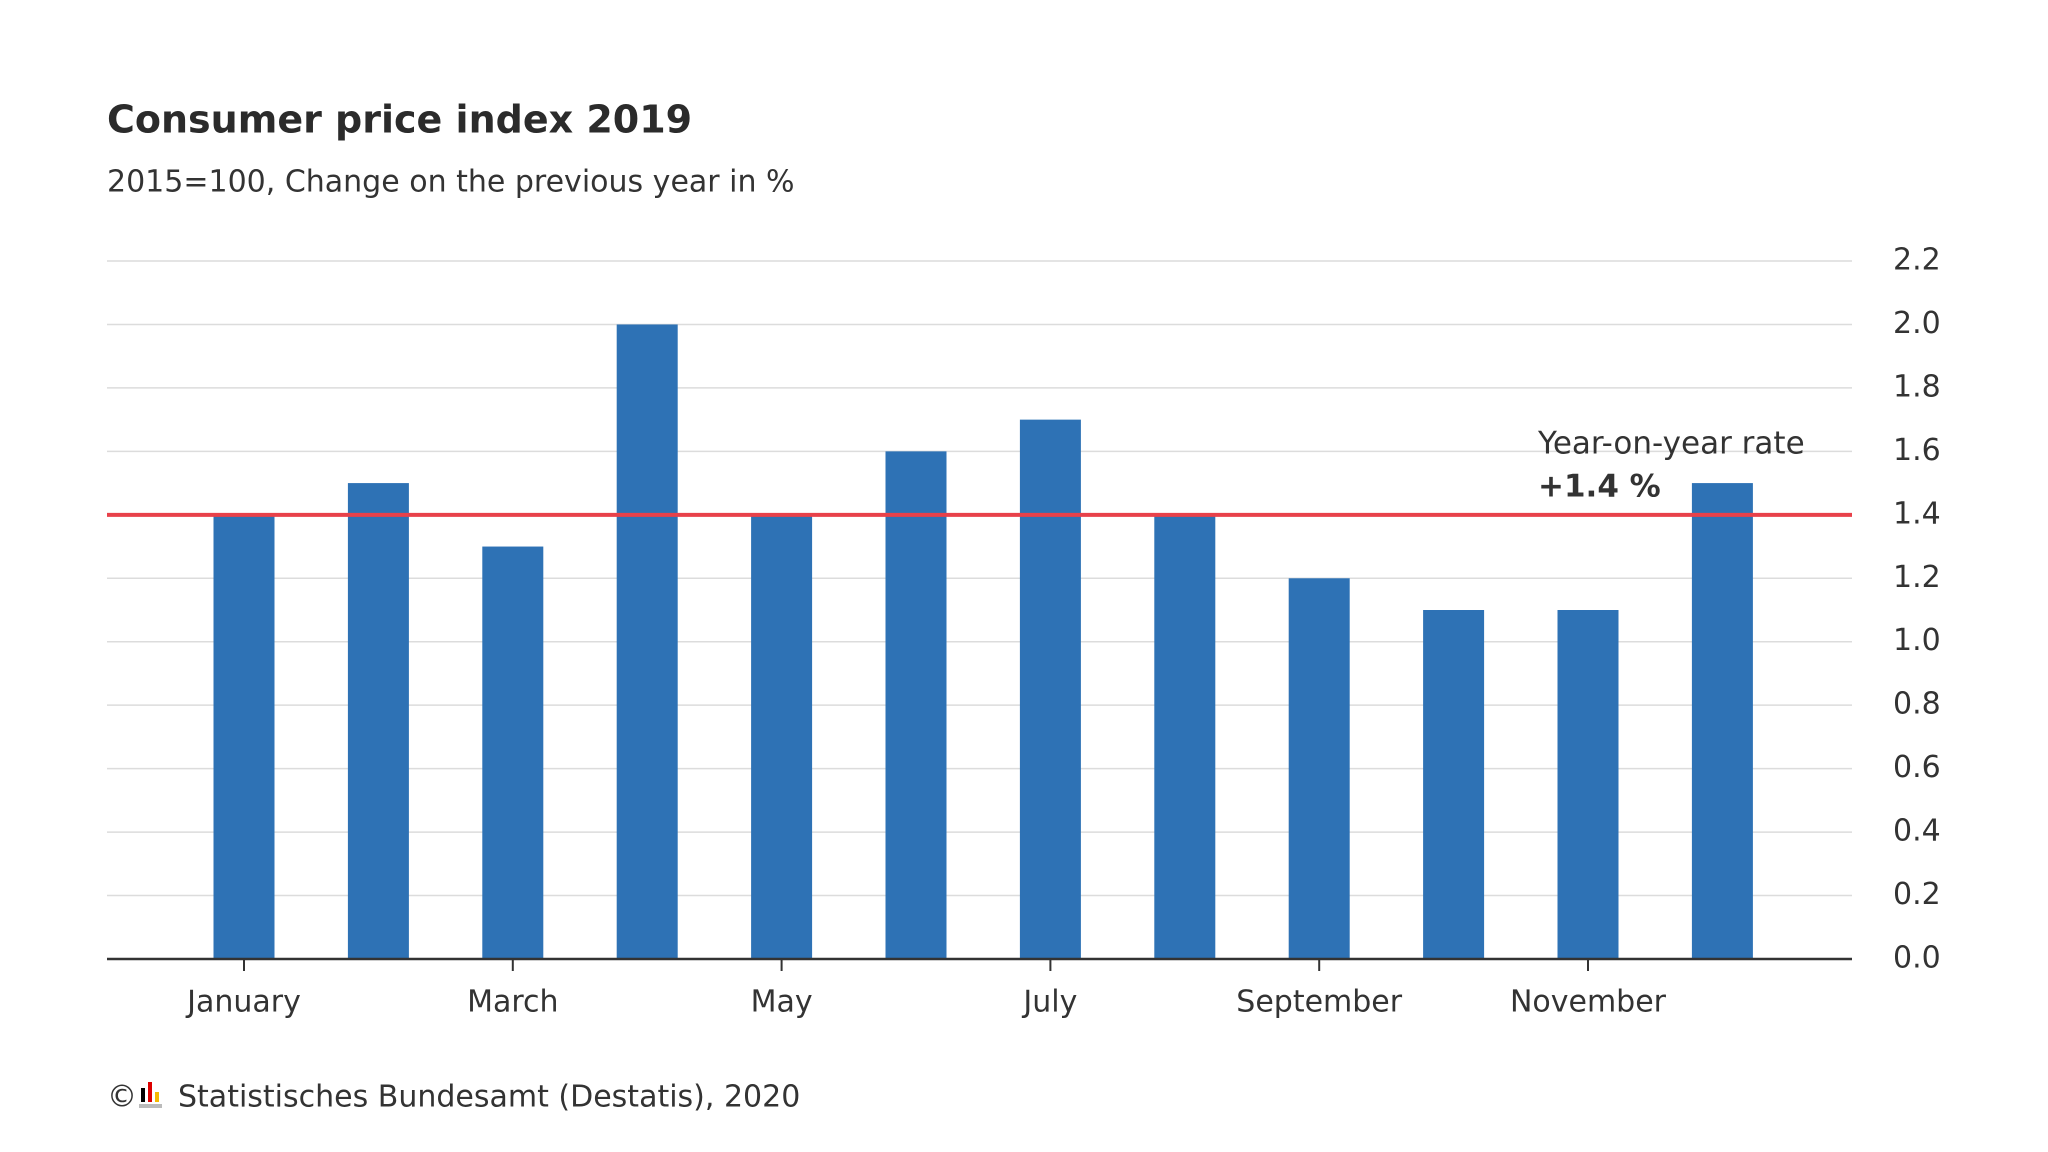 The image size is (2048, 1152). Describe the element at coordinates (1588, 1002) in the screenshot. I see `x-tick-label: November` at that location.